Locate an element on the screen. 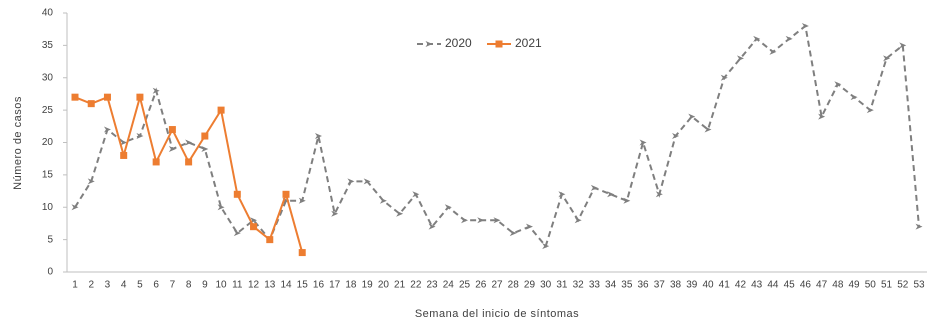  x-tick-label: 13 is located at coordinates (270, 285).